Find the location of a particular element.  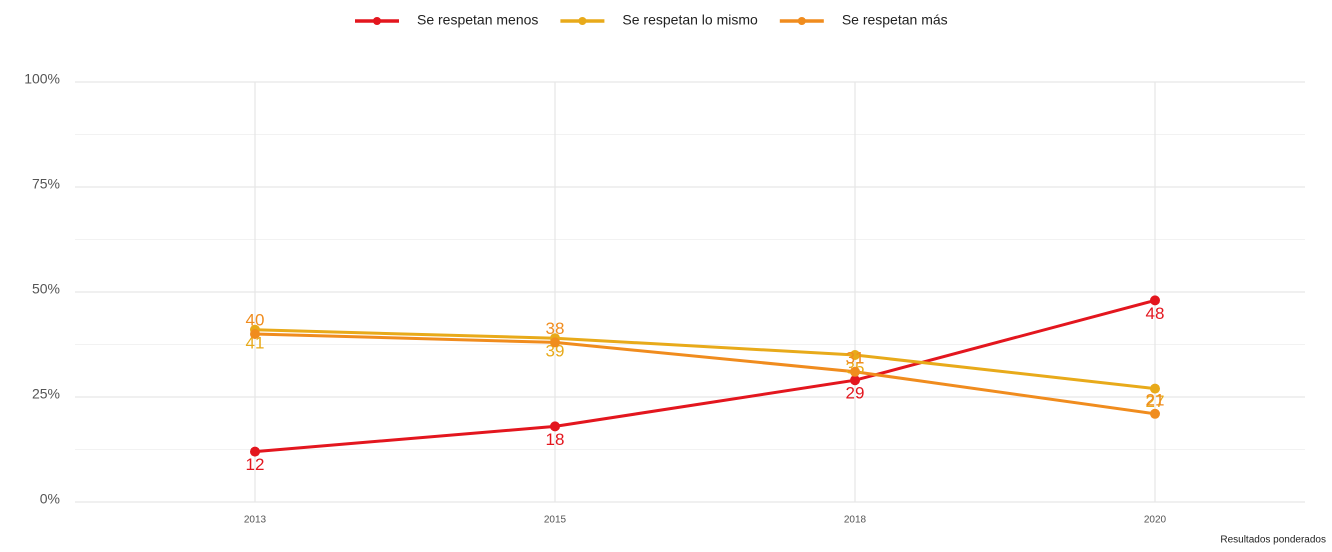

value-label: 41 is located at coordinates (255, 342).